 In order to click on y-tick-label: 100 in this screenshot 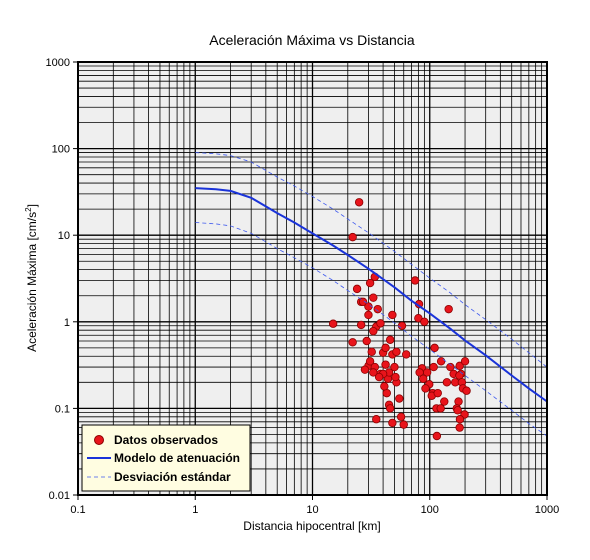, I will do `click(61, 150)`.